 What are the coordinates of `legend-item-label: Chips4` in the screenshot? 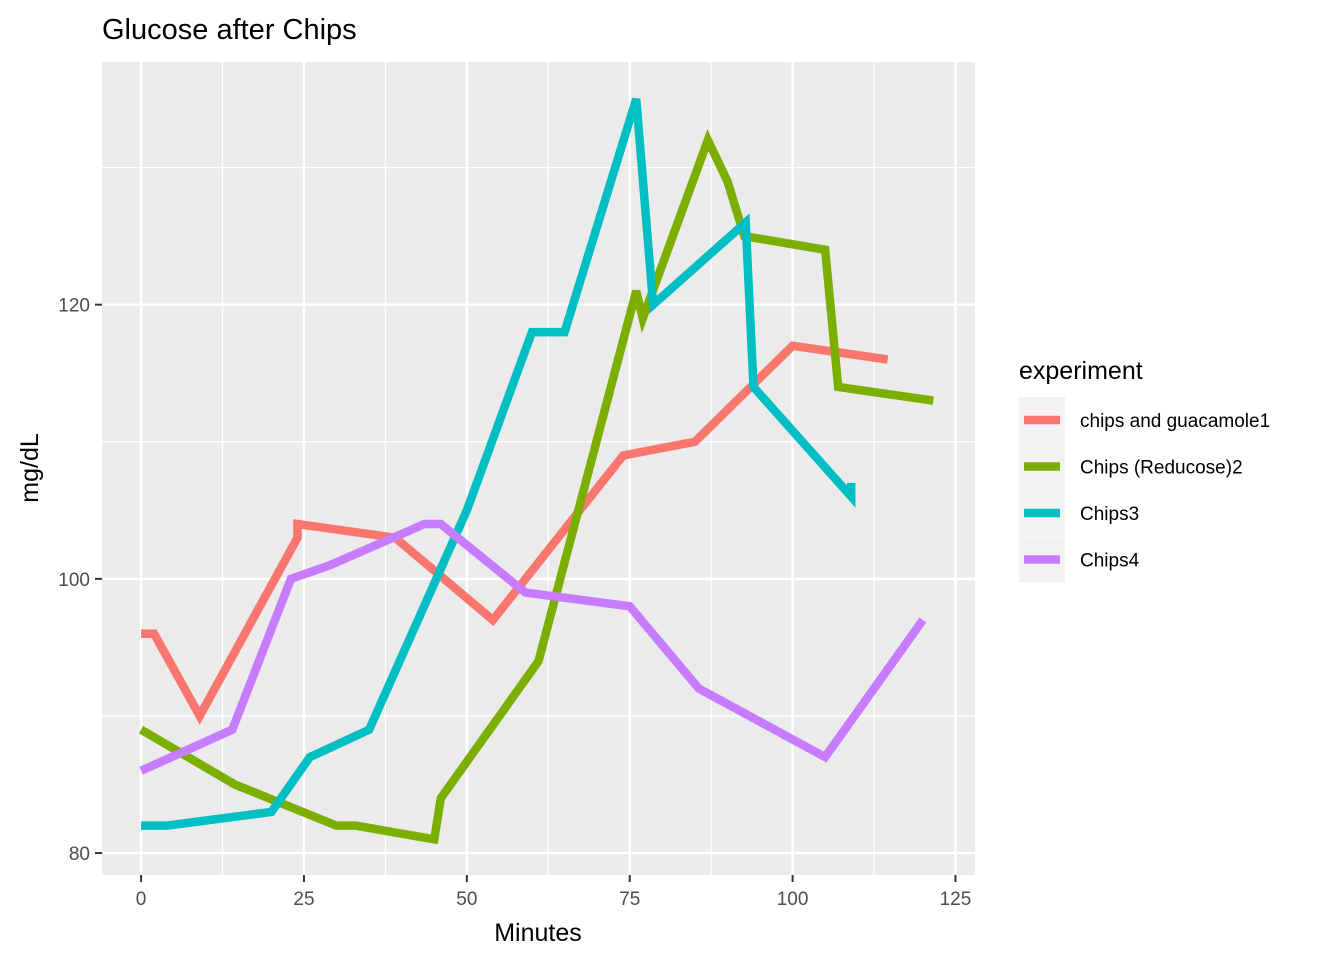 It's located at (1110, 561).